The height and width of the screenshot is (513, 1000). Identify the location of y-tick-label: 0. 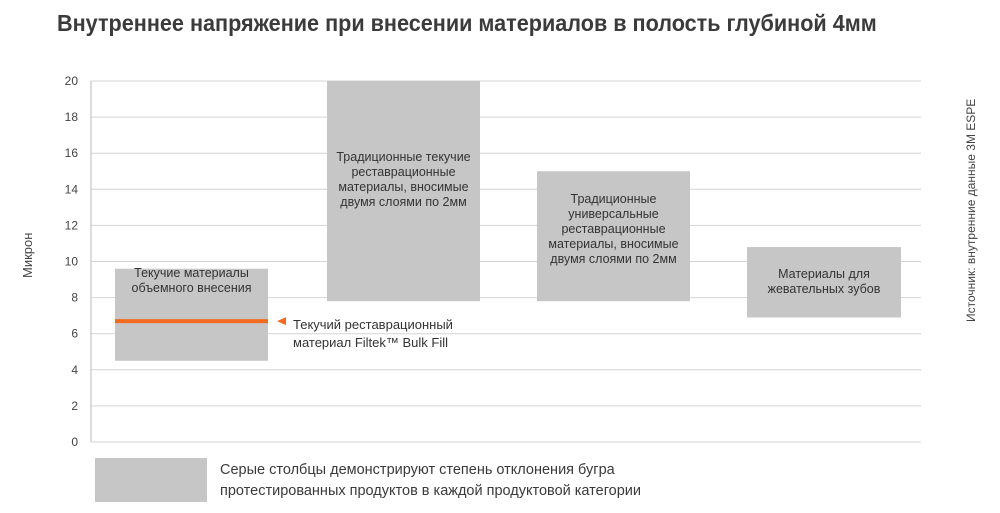
(74, 442).